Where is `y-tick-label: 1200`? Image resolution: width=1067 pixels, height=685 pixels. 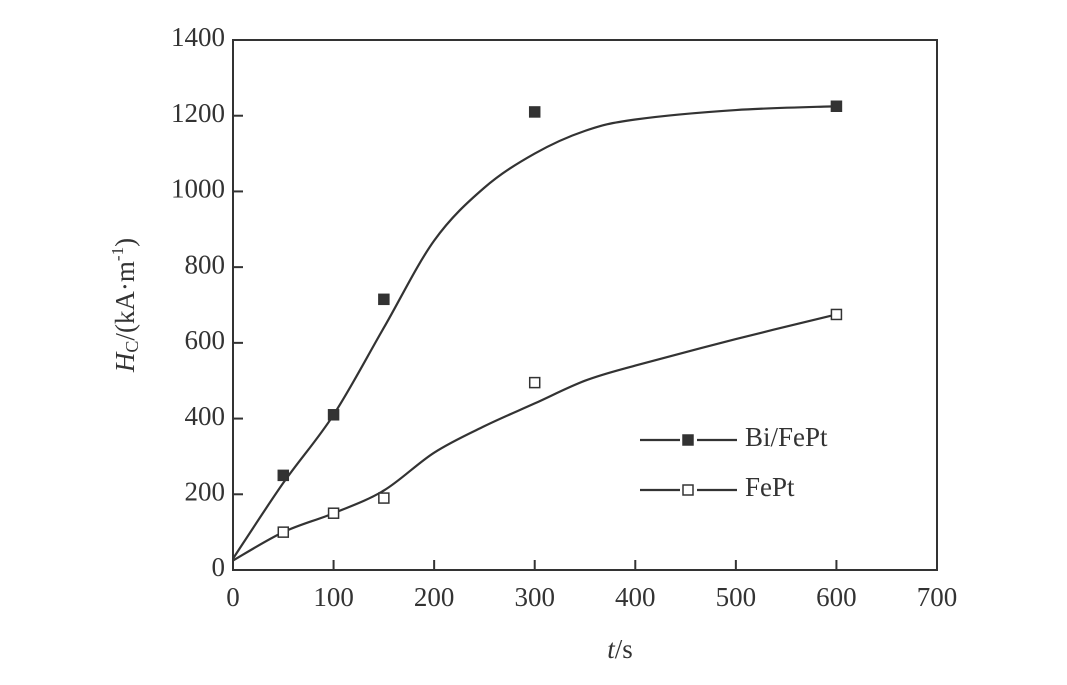
y-tick-label: 1200 is located at coordinates (198, 113).